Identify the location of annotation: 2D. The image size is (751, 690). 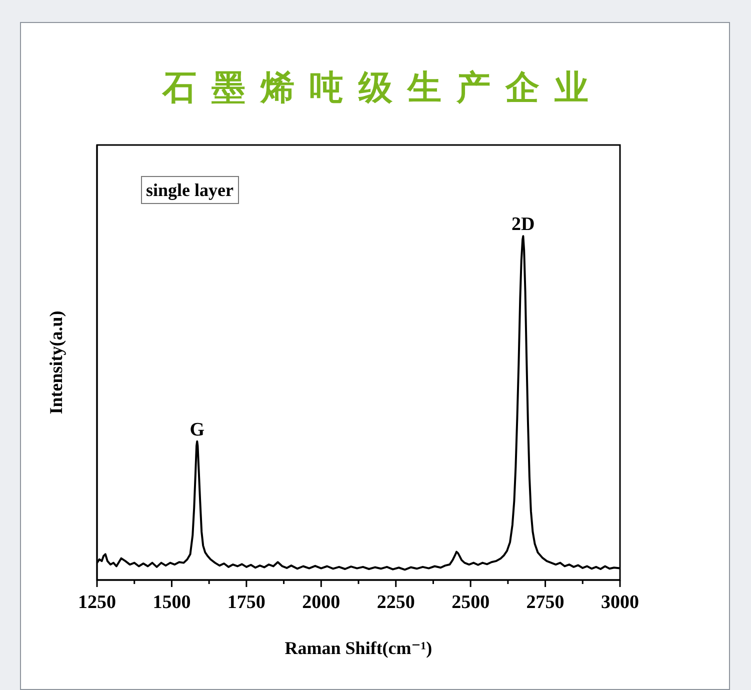
(523, 225).